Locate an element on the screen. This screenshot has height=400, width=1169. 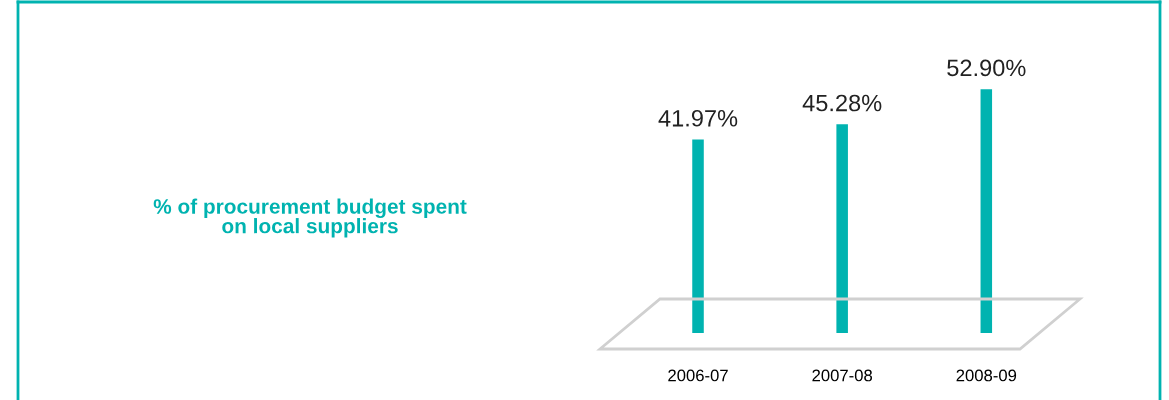
x-tick-label: 2006-07 is located at coordinates (698, 375).